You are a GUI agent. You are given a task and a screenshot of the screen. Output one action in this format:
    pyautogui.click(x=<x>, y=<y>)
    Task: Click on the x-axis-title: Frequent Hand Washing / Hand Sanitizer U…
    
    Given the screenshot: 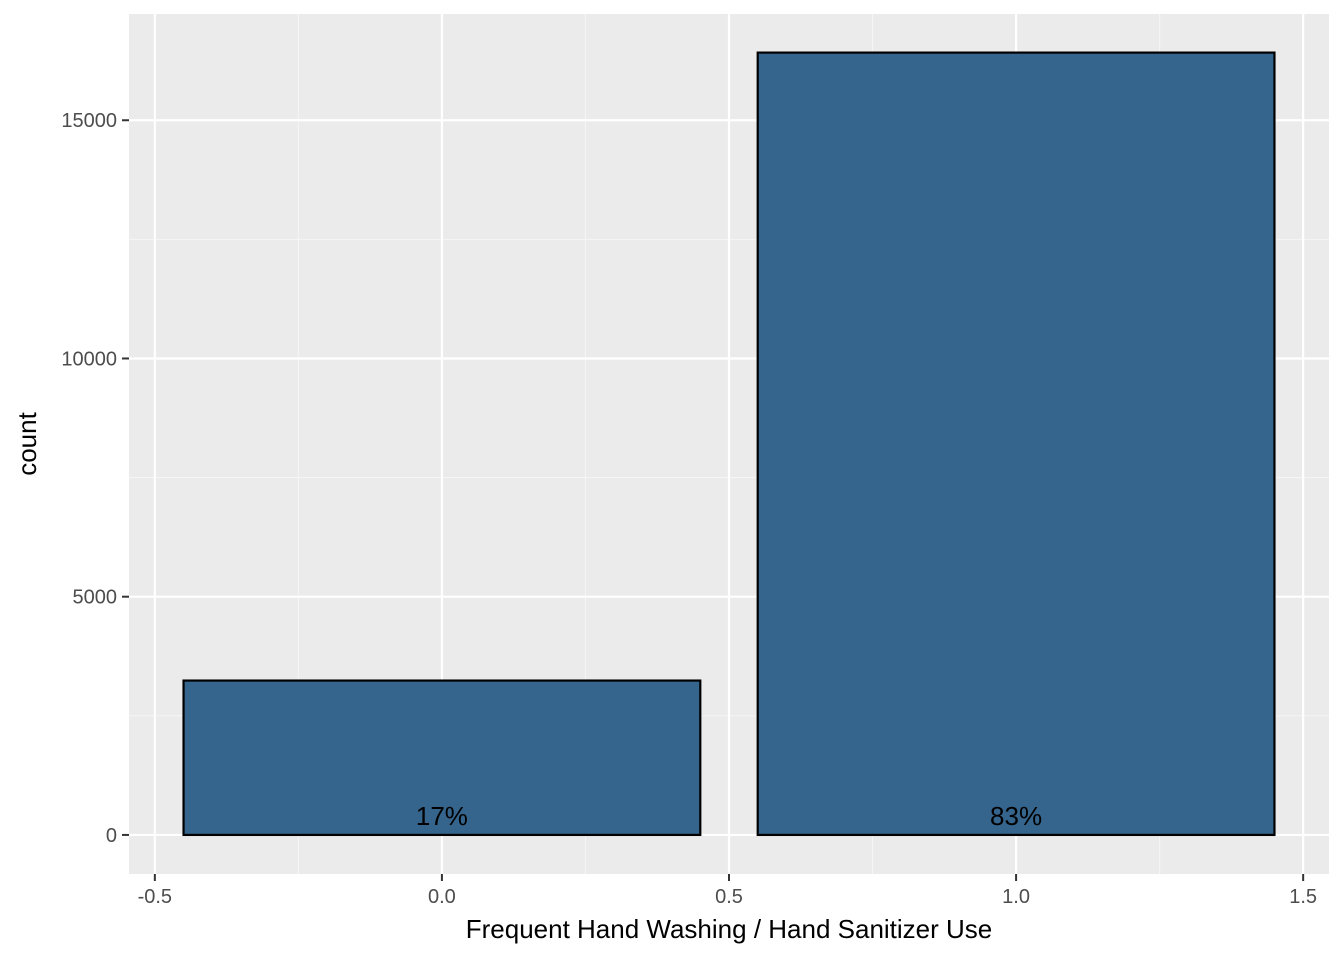 What is the action you would take?
    pyautogui.click(x=729, y=929)
    